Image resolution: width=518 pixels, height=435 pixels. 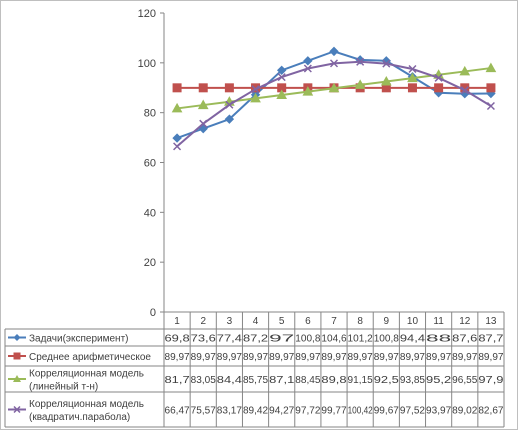 What do you see at coordinates (178, 339) in the screenshot?
I see `data-table-cell: 69,8` at bounding box center [178, 339].